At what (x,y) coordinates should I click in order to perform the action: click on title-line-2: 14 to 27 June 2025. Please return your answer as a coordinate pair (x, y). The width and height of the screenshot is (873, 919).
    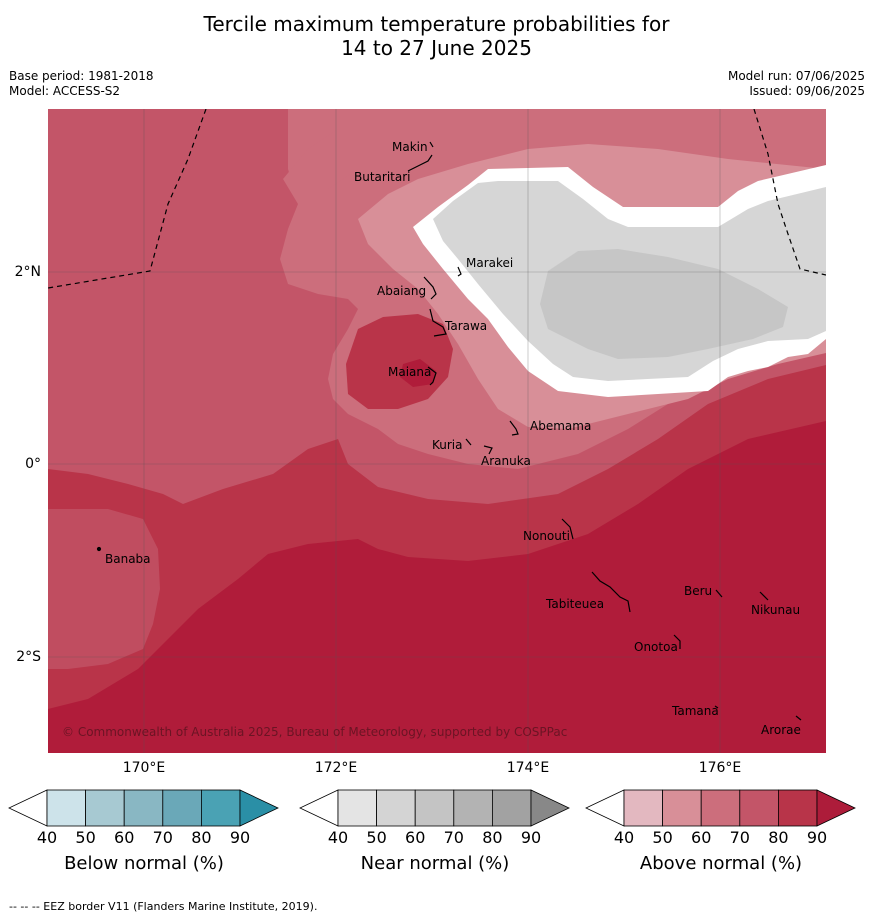
    Looking at the image, I should click on (436, 48).